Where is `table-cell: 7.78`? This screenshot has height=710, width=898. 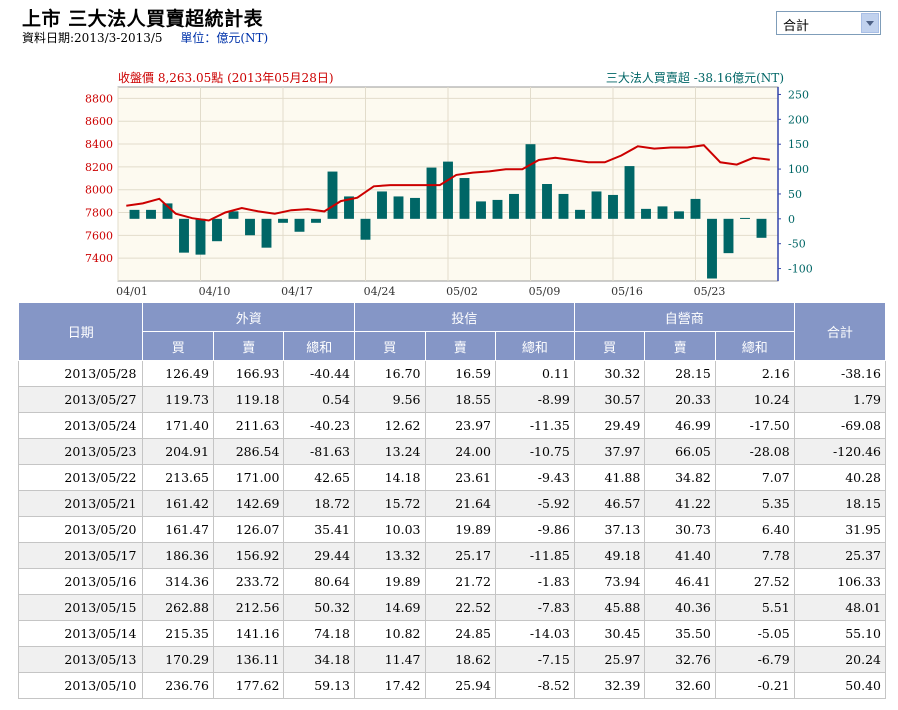
table-cell: 7.78 is located at coordinates (754, 555).